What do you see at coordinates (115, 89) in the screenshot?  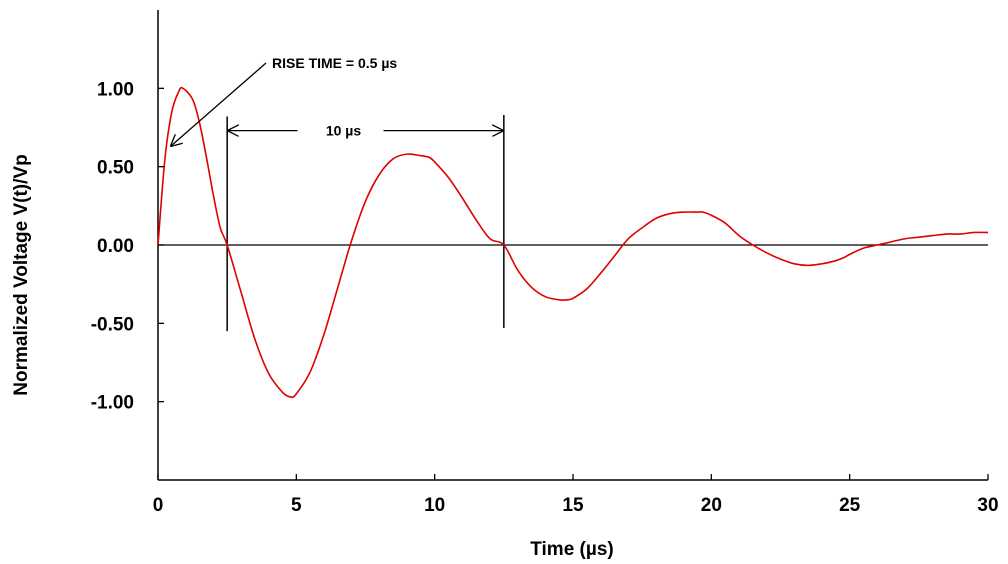 I see `y-tick-label: 1.00` at bounding box center [115, 89].